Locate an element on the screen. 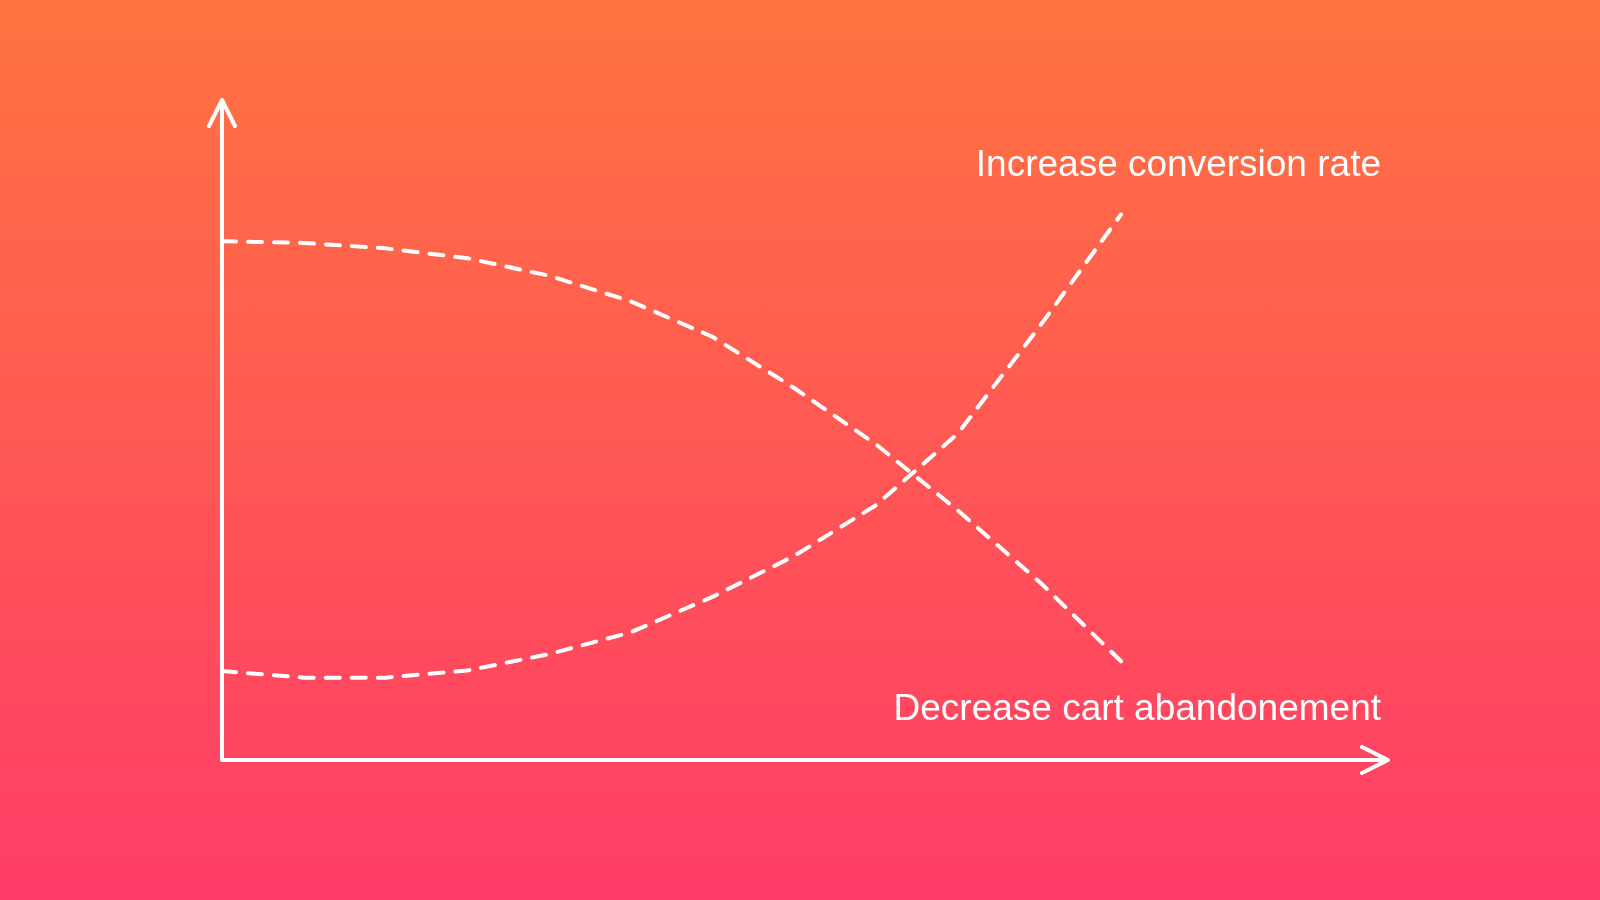 This screenshot has height=900, width=1600. series-label: Decrease cart abandonement is located at coordinates (1137, 707).